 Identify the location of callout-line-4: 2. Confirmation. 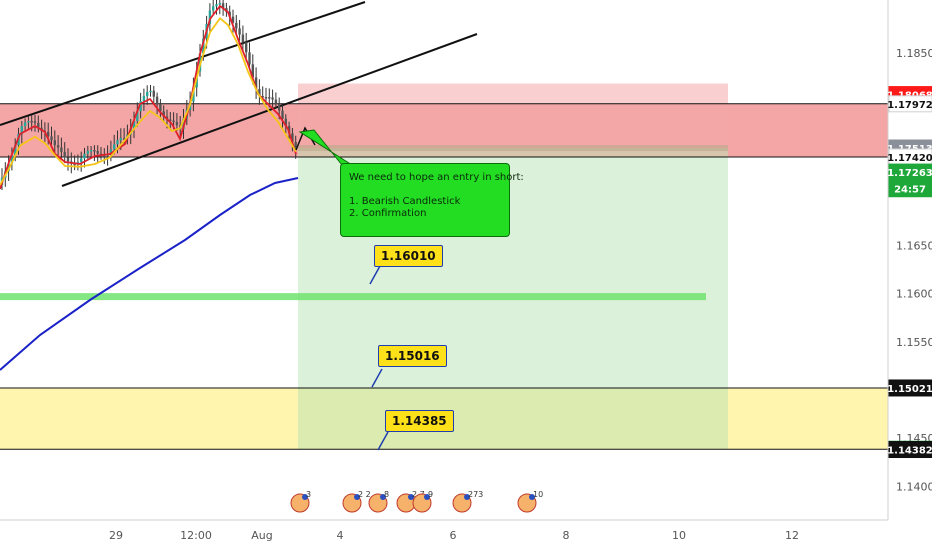
(388, 213).